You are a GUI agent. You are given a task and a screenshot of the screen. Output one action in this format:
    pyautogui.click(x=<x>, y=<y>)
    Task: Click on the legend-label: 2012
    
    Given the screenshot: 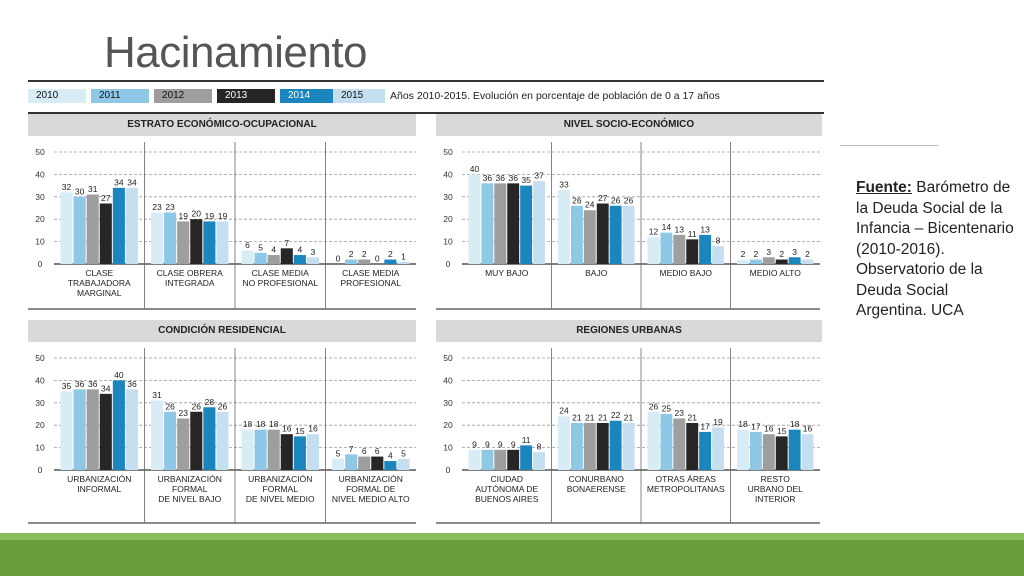 What is the action you would take?
    pyautogui.click(x=173, y=95)
    